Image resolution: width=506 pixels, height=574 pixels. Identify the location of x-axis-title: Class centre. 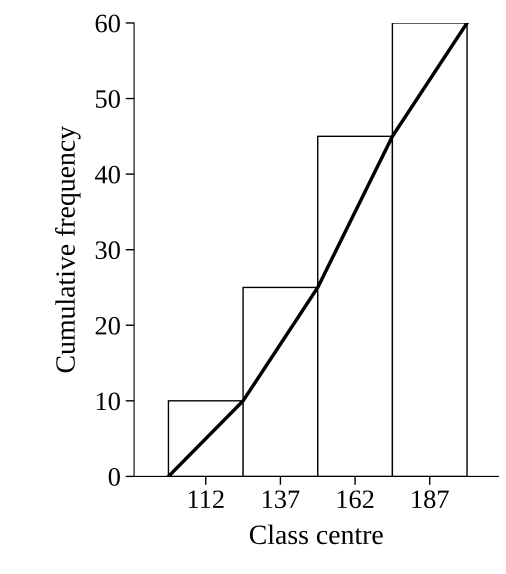
(316, 534).